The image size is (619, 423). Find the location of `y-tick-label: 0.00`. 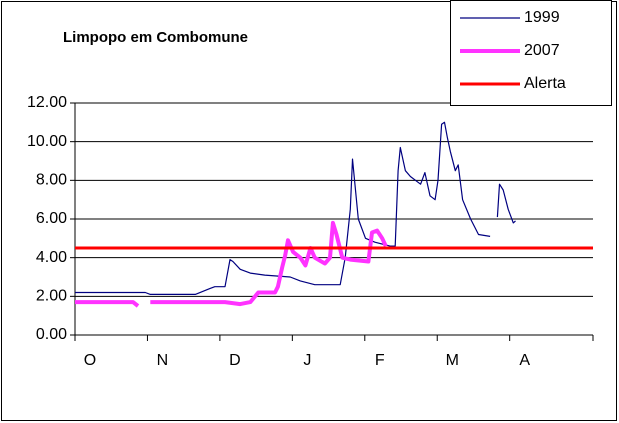

y-tick-label: 0.00 is located at coordinates (51, 334).